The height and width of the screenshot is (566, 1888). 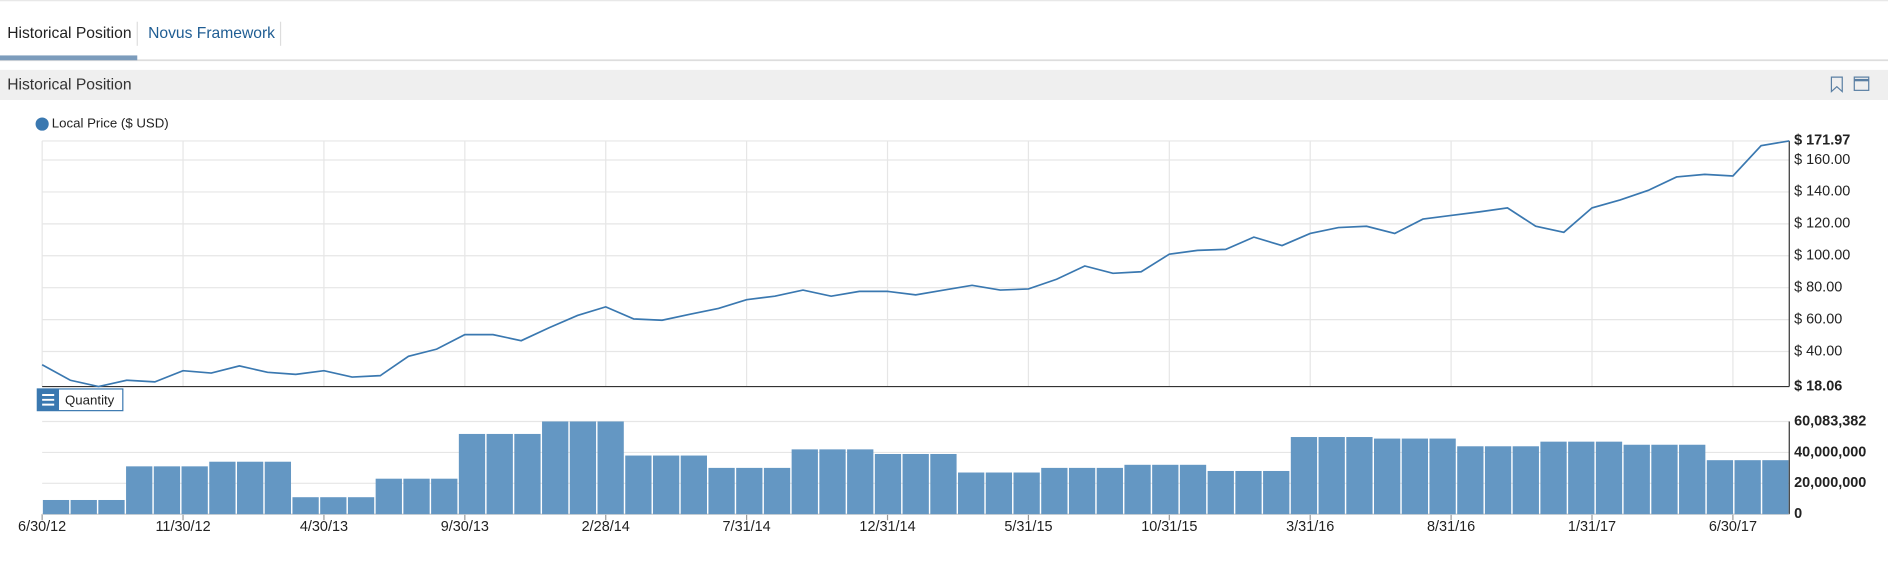 I want to click on y-tick-label: $ 171.97, so click(x=1822, y=141).